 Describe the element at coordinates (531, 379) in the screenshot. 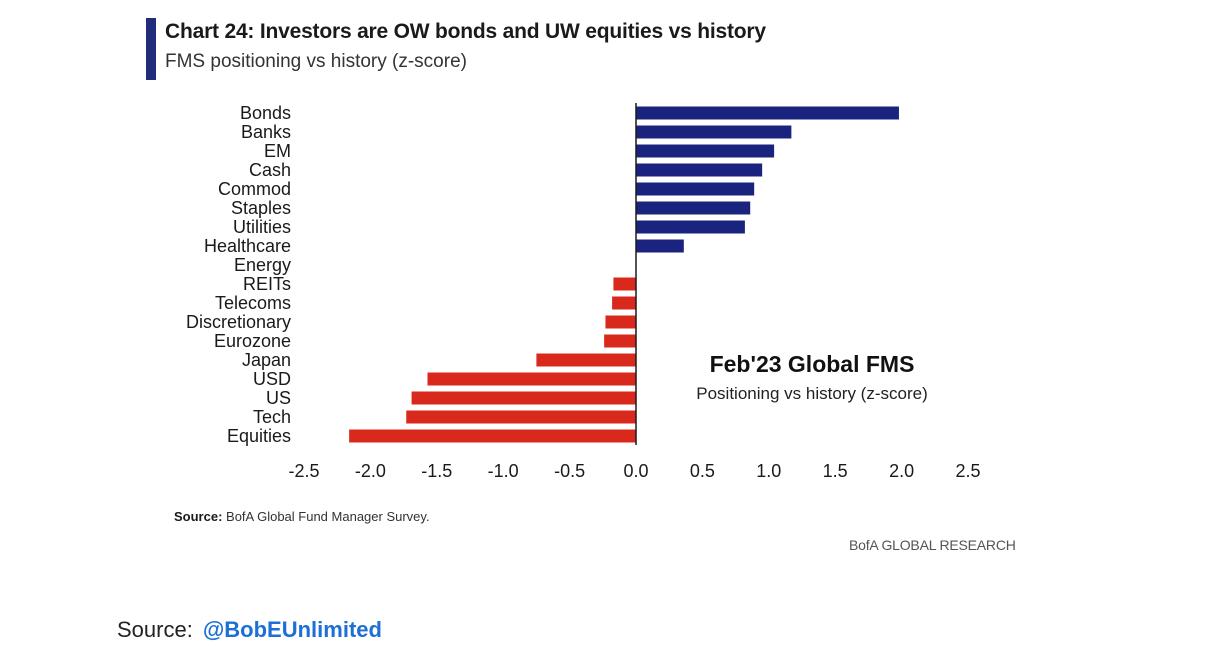

I see `bar-usd` at that location.